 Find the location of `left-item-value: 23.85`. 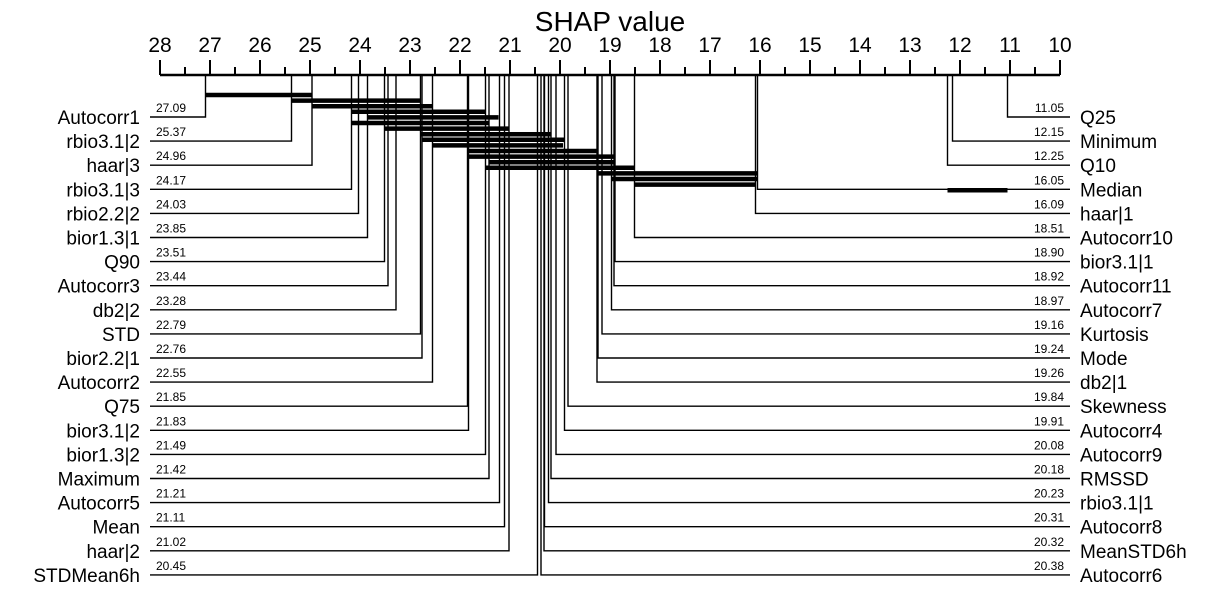

left-item-value: 23.85 is located at coordinates (171, 229).